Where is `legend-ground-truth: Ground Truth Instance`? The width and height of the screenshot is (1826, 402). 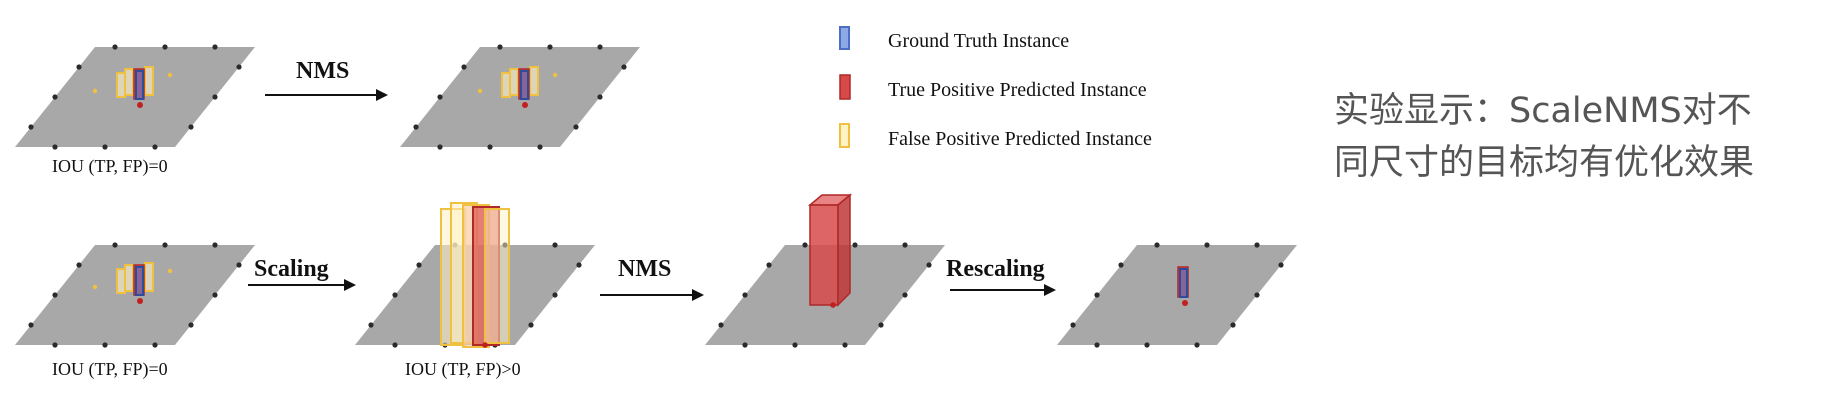 legend-ground-truth: Ground Truth Instance is located at coordinates (954, 39).